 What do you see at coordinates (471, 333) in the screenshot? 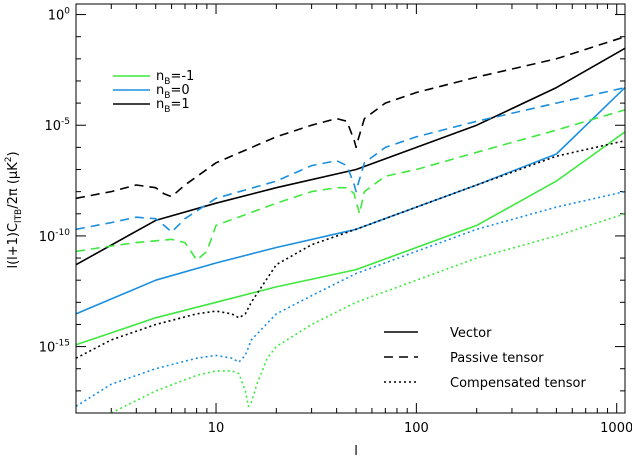
I see `legend-label-vector: Vector` at bounding box center [471, 333].